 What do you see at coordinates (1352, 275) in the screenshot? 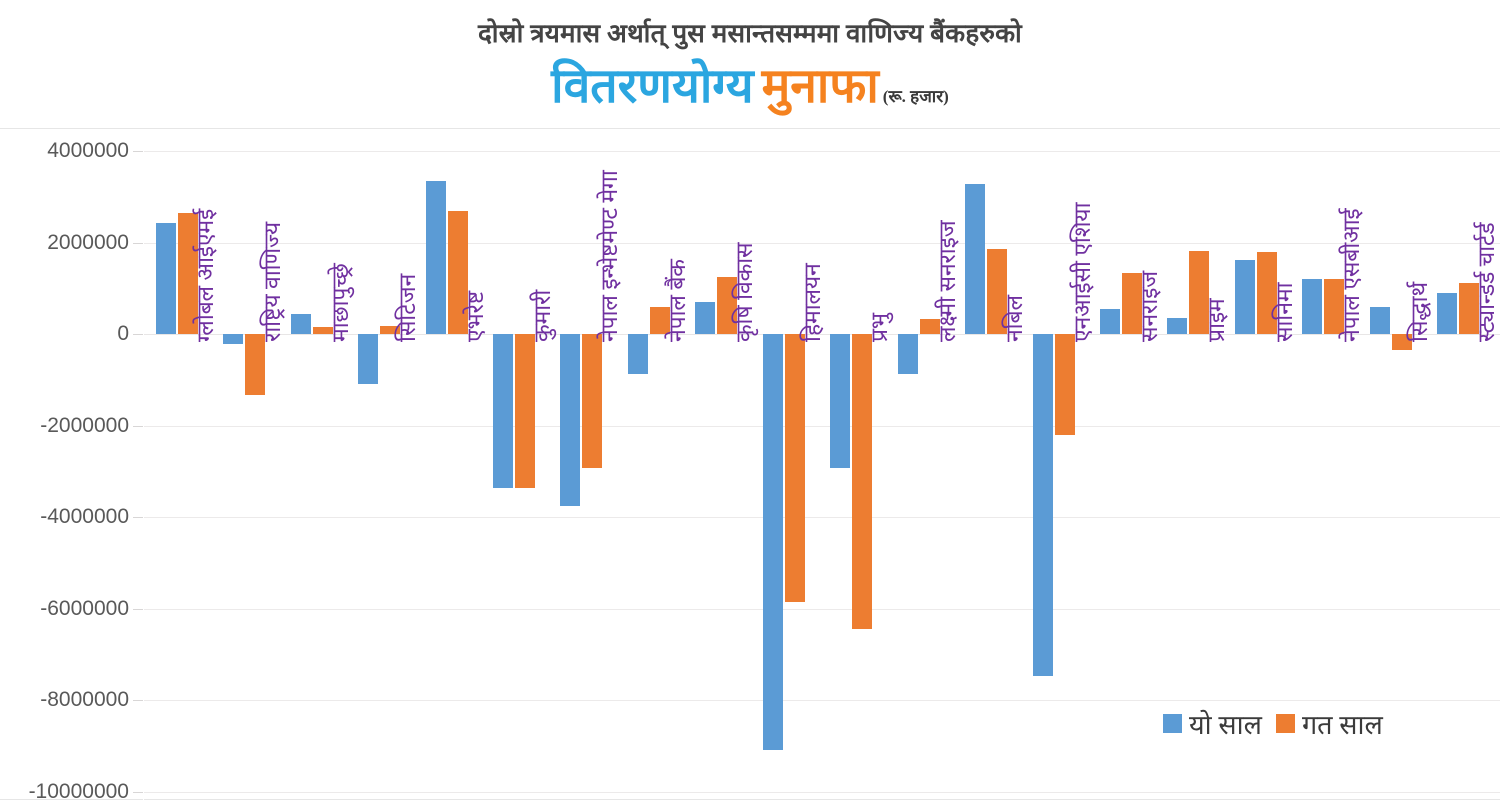
I see `x-axis-category-label: नेपाल एसबीआई` at bounding box center [1352, 275].